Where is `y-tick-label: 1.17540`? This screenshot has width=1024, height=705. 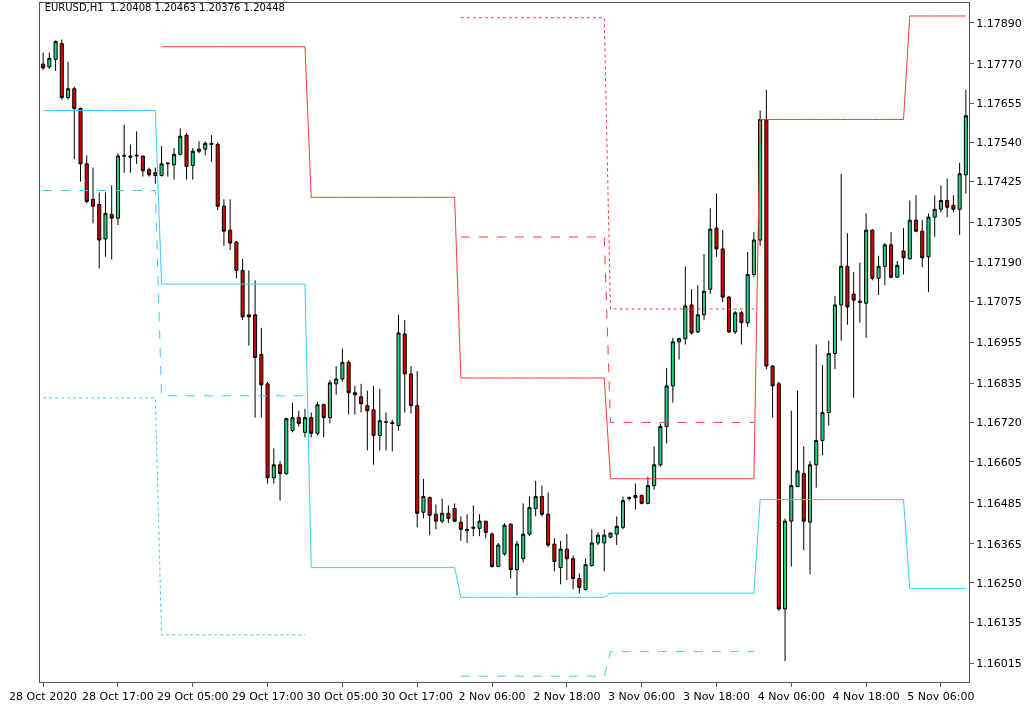 y-tick-label: 1.17540 is located at coordinates (999, 143).